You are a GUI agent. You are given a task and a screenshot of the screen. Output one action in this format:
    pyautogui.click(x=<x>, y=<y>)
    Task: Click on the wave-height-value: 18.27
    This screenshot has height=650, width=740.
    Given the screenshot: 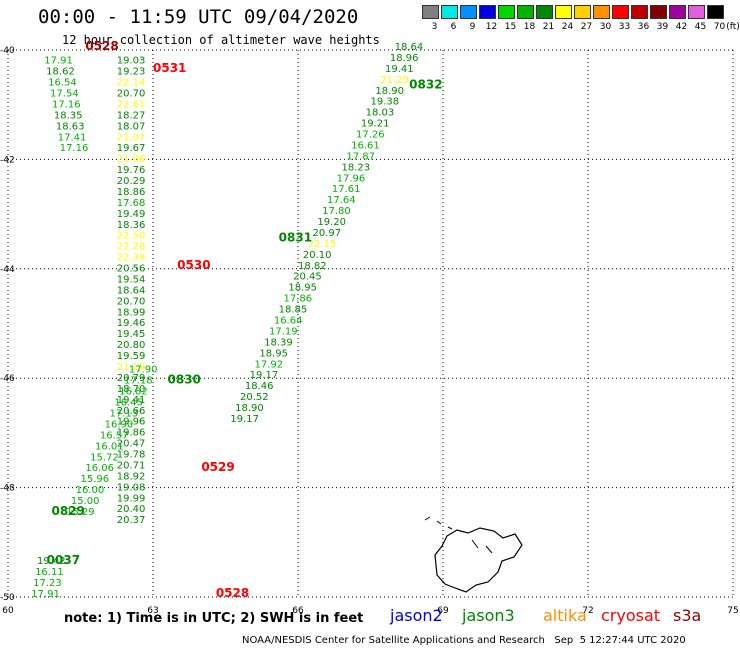 What is the action you would take?
    pyautogui.click(x=131, y=115)
    